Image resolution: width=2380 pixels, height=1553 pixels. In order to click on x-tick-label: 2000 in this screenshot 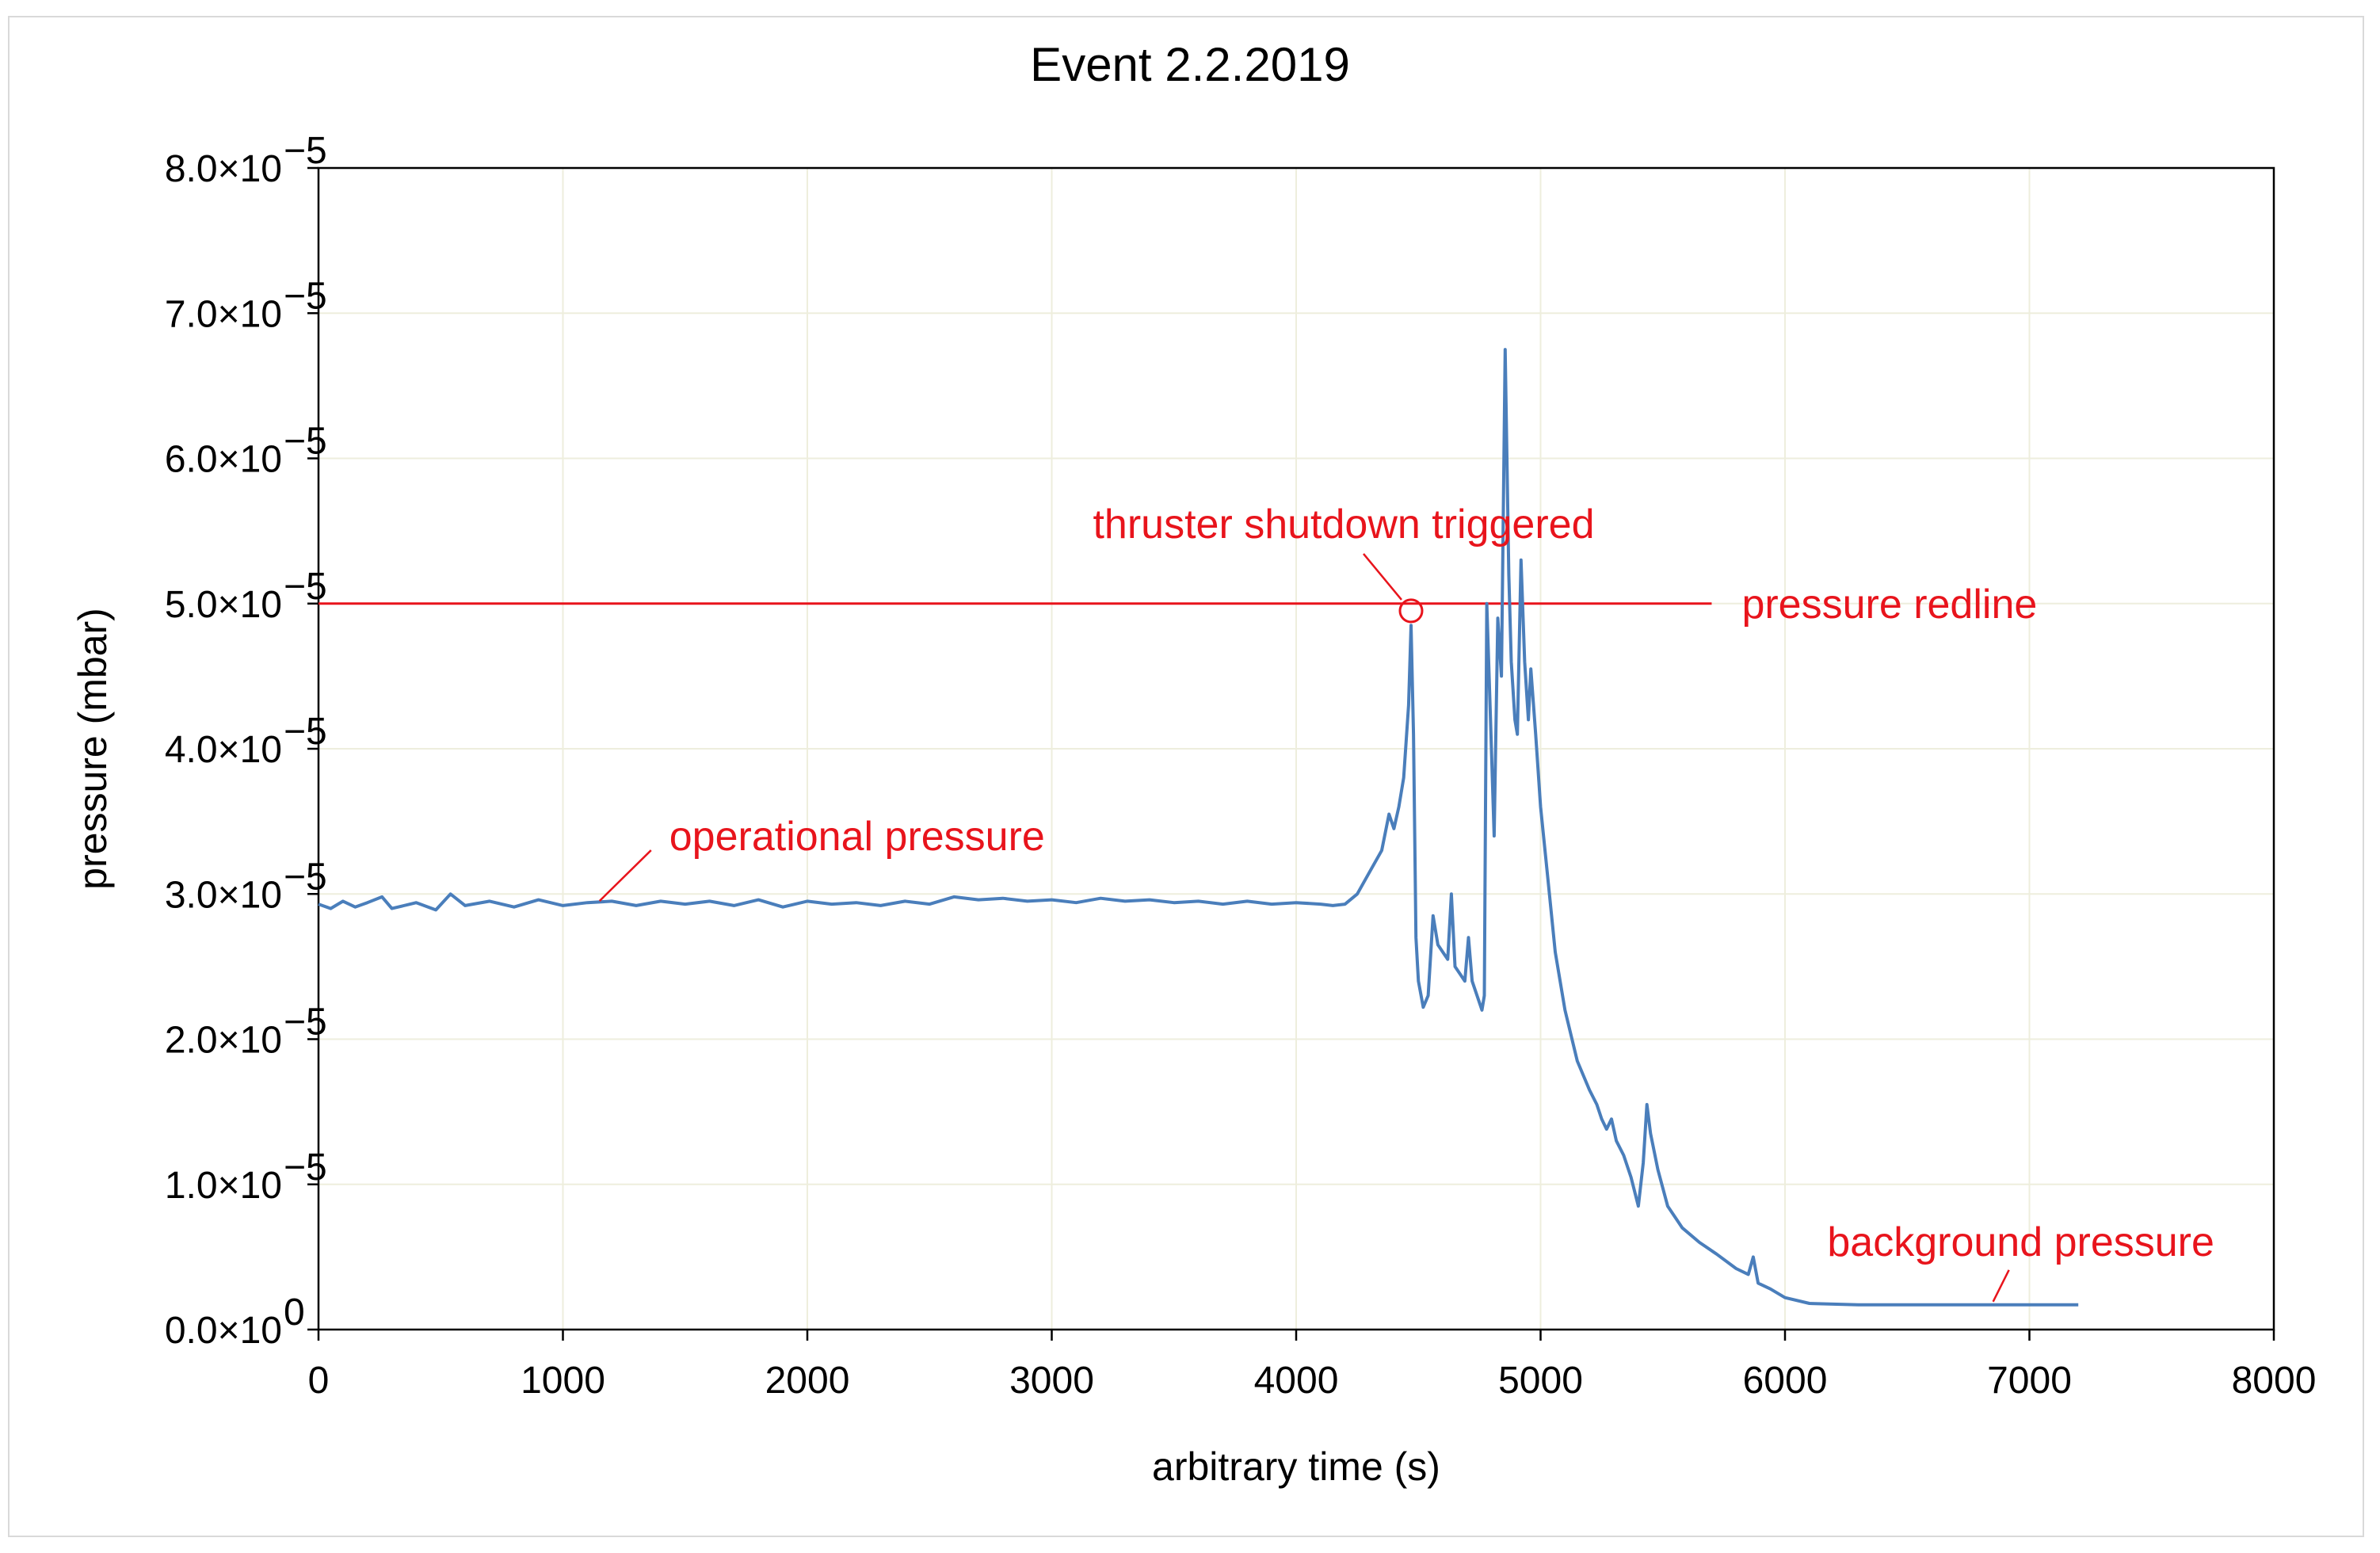, I will do `click(807, 1381)`.